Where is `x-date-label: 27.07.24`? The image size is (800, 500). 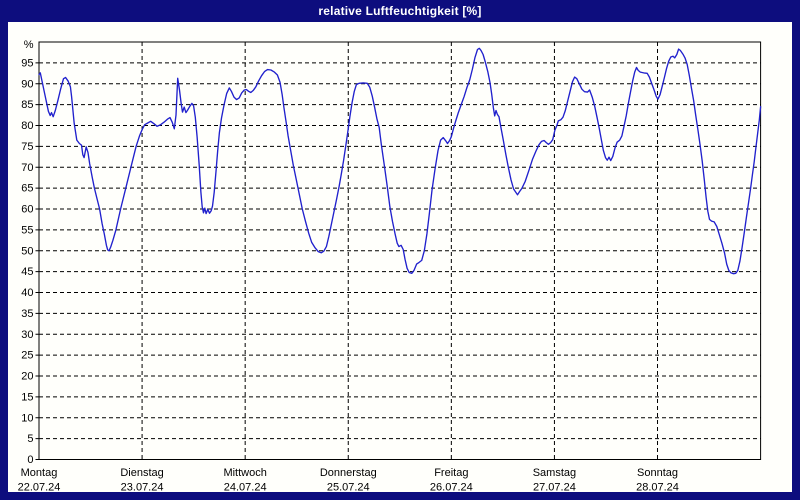 x-date-label: 27.07.24 is located at coordinates (554, 487).